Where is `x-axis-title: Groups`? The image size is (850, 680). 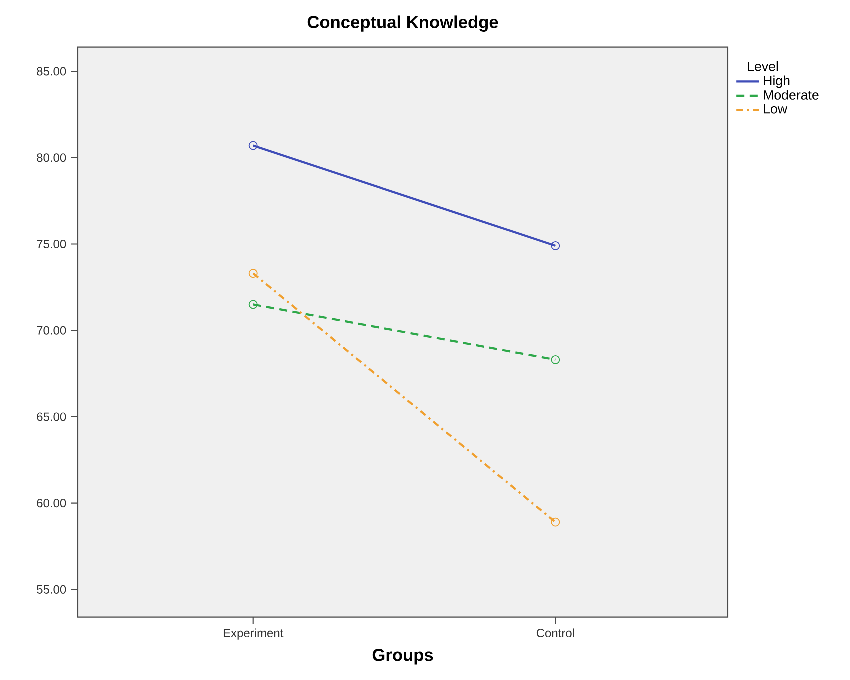 x-axis-title: Groups is located at coordinates (403, 657).